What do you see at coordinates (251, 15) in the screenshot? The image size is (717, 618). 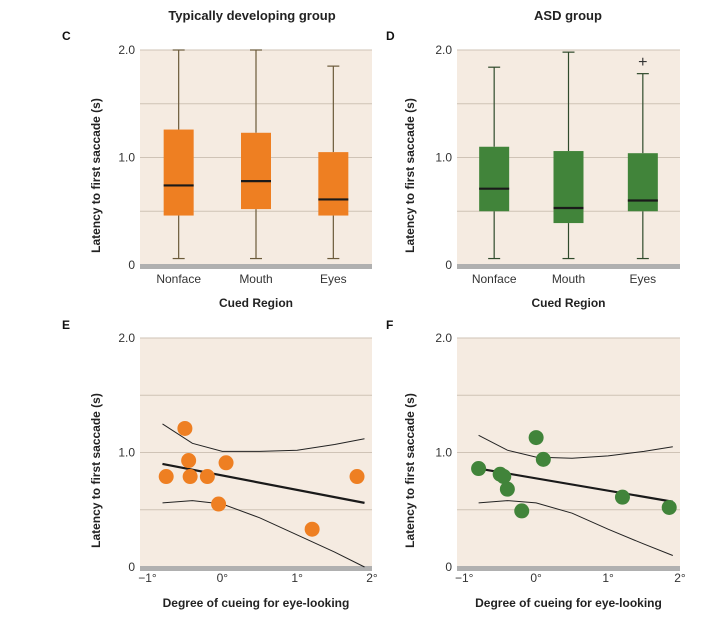 I see `panel-title: Typically developing group` at bounding box center [251, 15].